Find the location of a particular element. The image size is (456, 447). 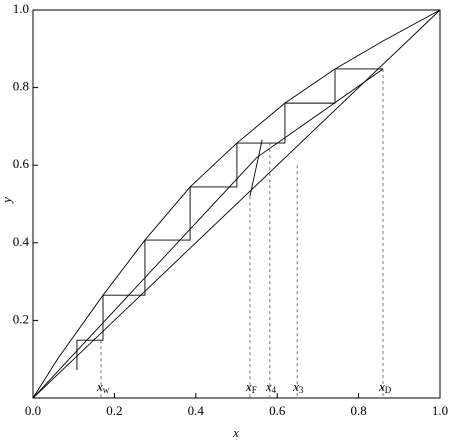

x-tick-label: 0.8 is located at coordinates (358, 410).